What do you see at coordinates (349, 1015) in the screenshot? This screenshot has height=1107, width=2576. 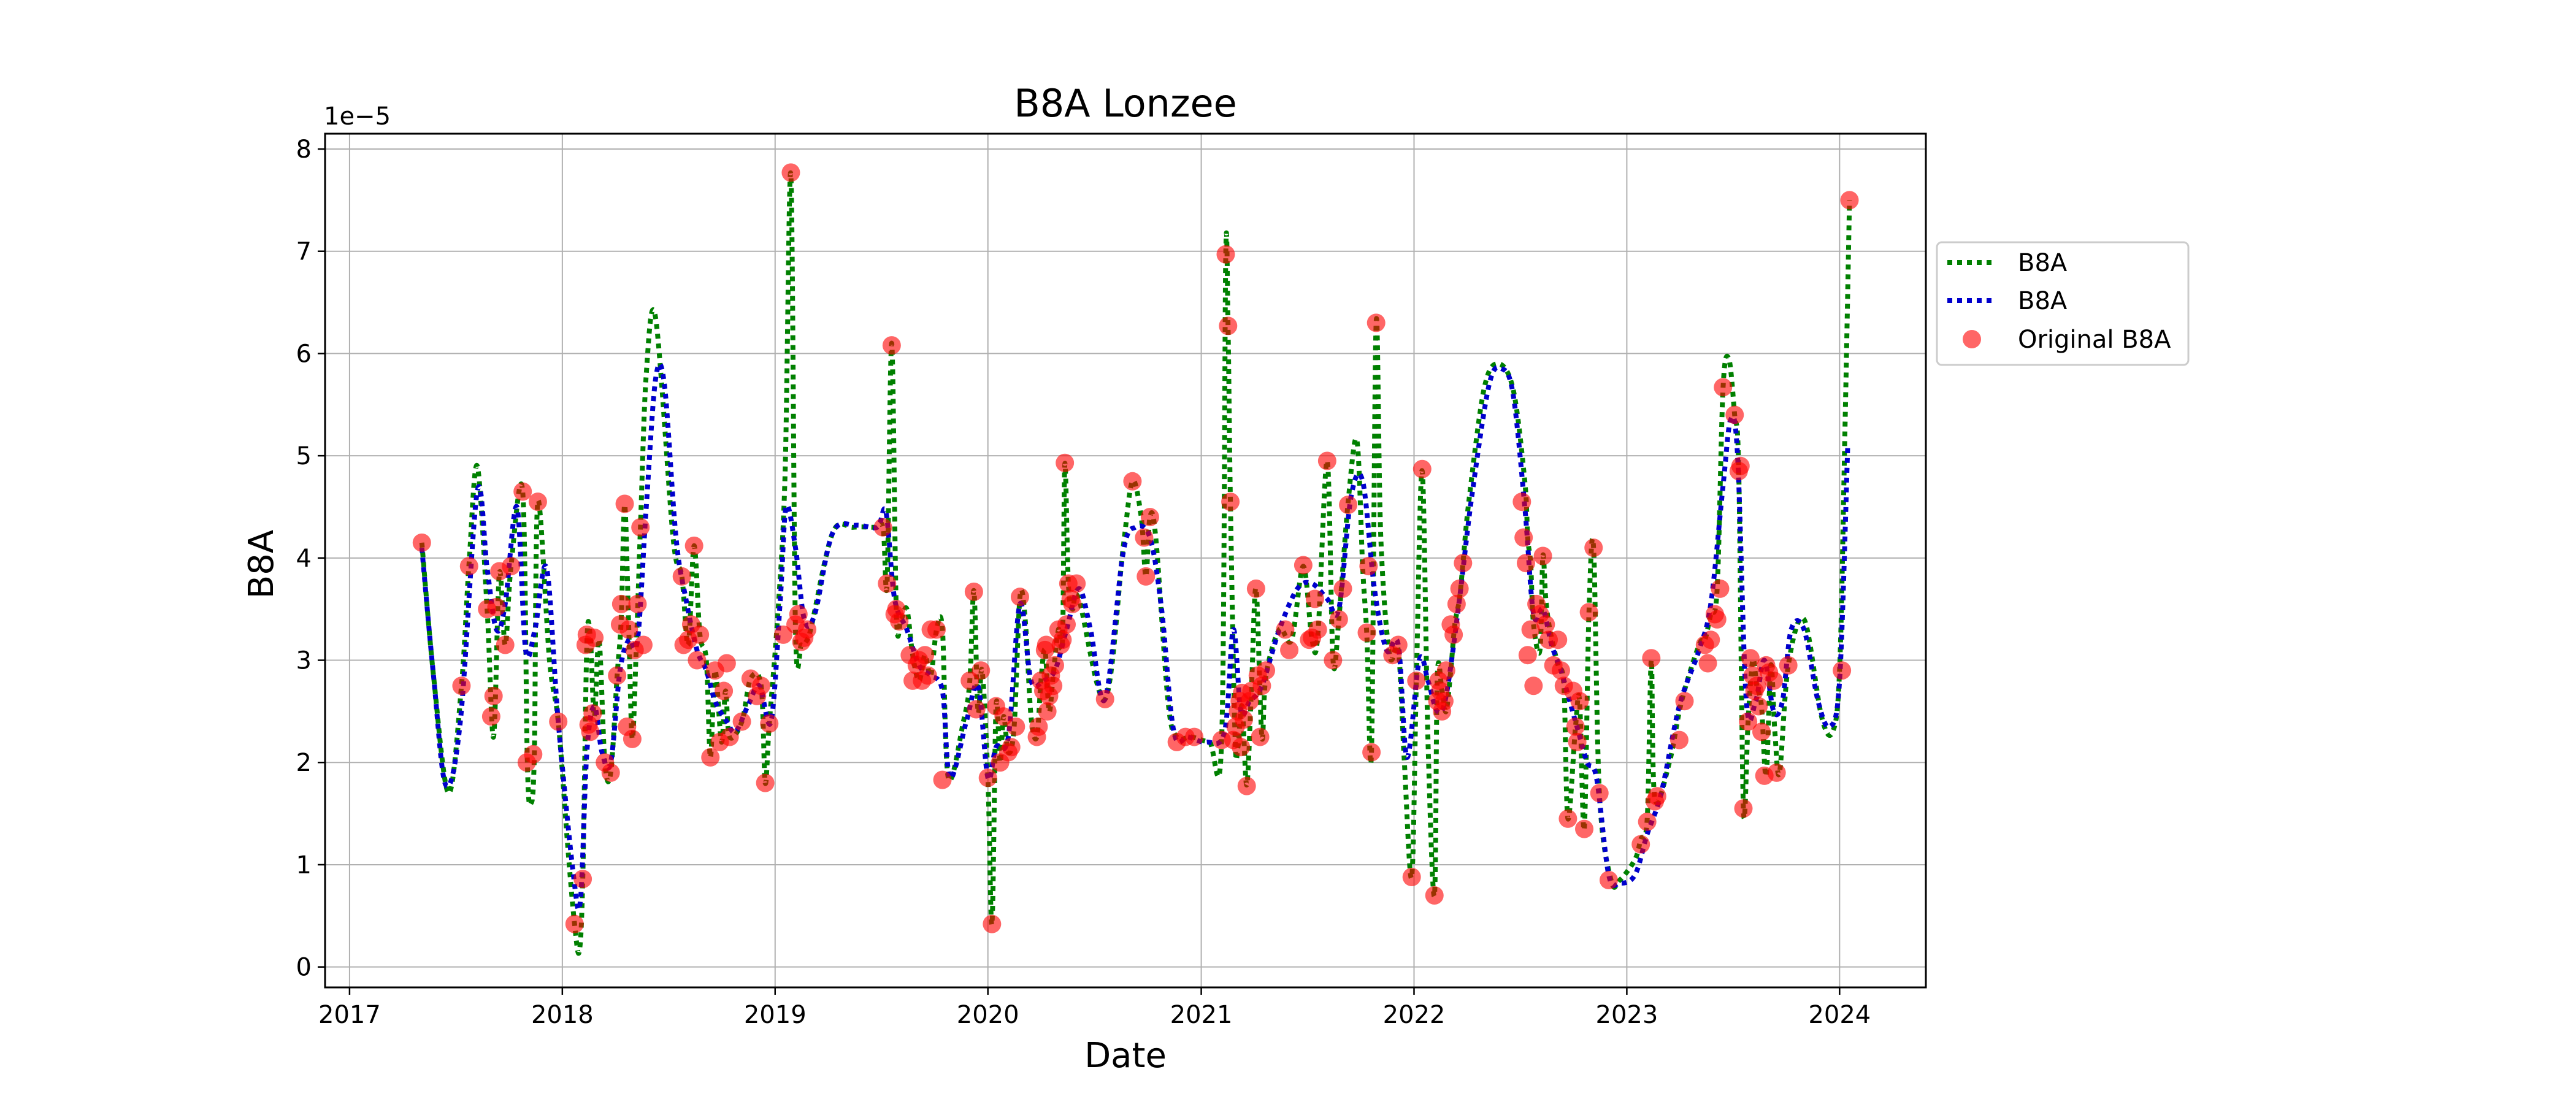 I see `x-tick-label: 2017` at bounding box center [349, 1015].